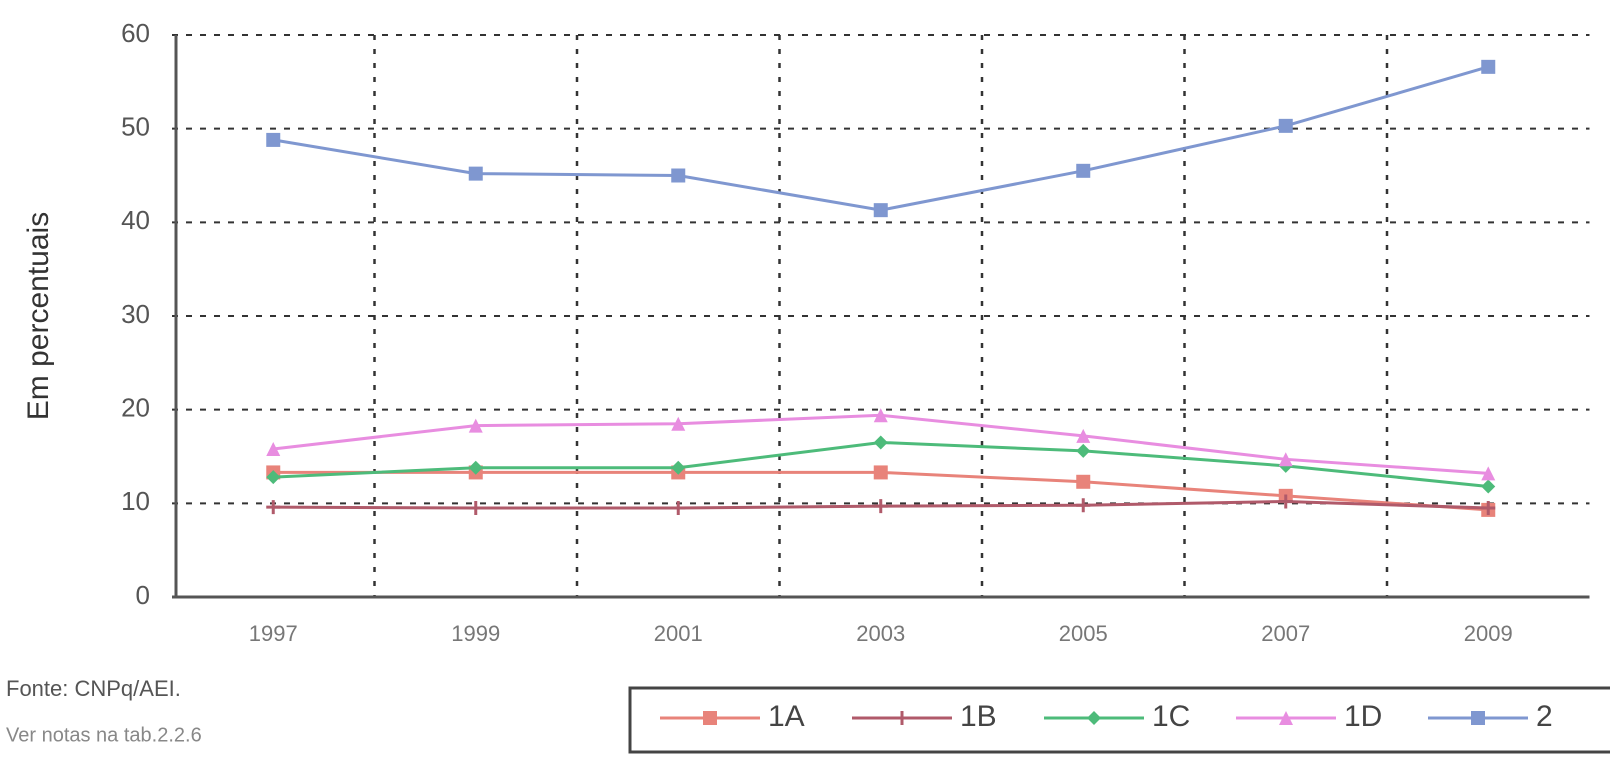 The image size is (1610, 758). What do you see at coordinates (135, 314) in the screenshot?
I see `y-tick-label: 30` at bounding box center [135, 314].